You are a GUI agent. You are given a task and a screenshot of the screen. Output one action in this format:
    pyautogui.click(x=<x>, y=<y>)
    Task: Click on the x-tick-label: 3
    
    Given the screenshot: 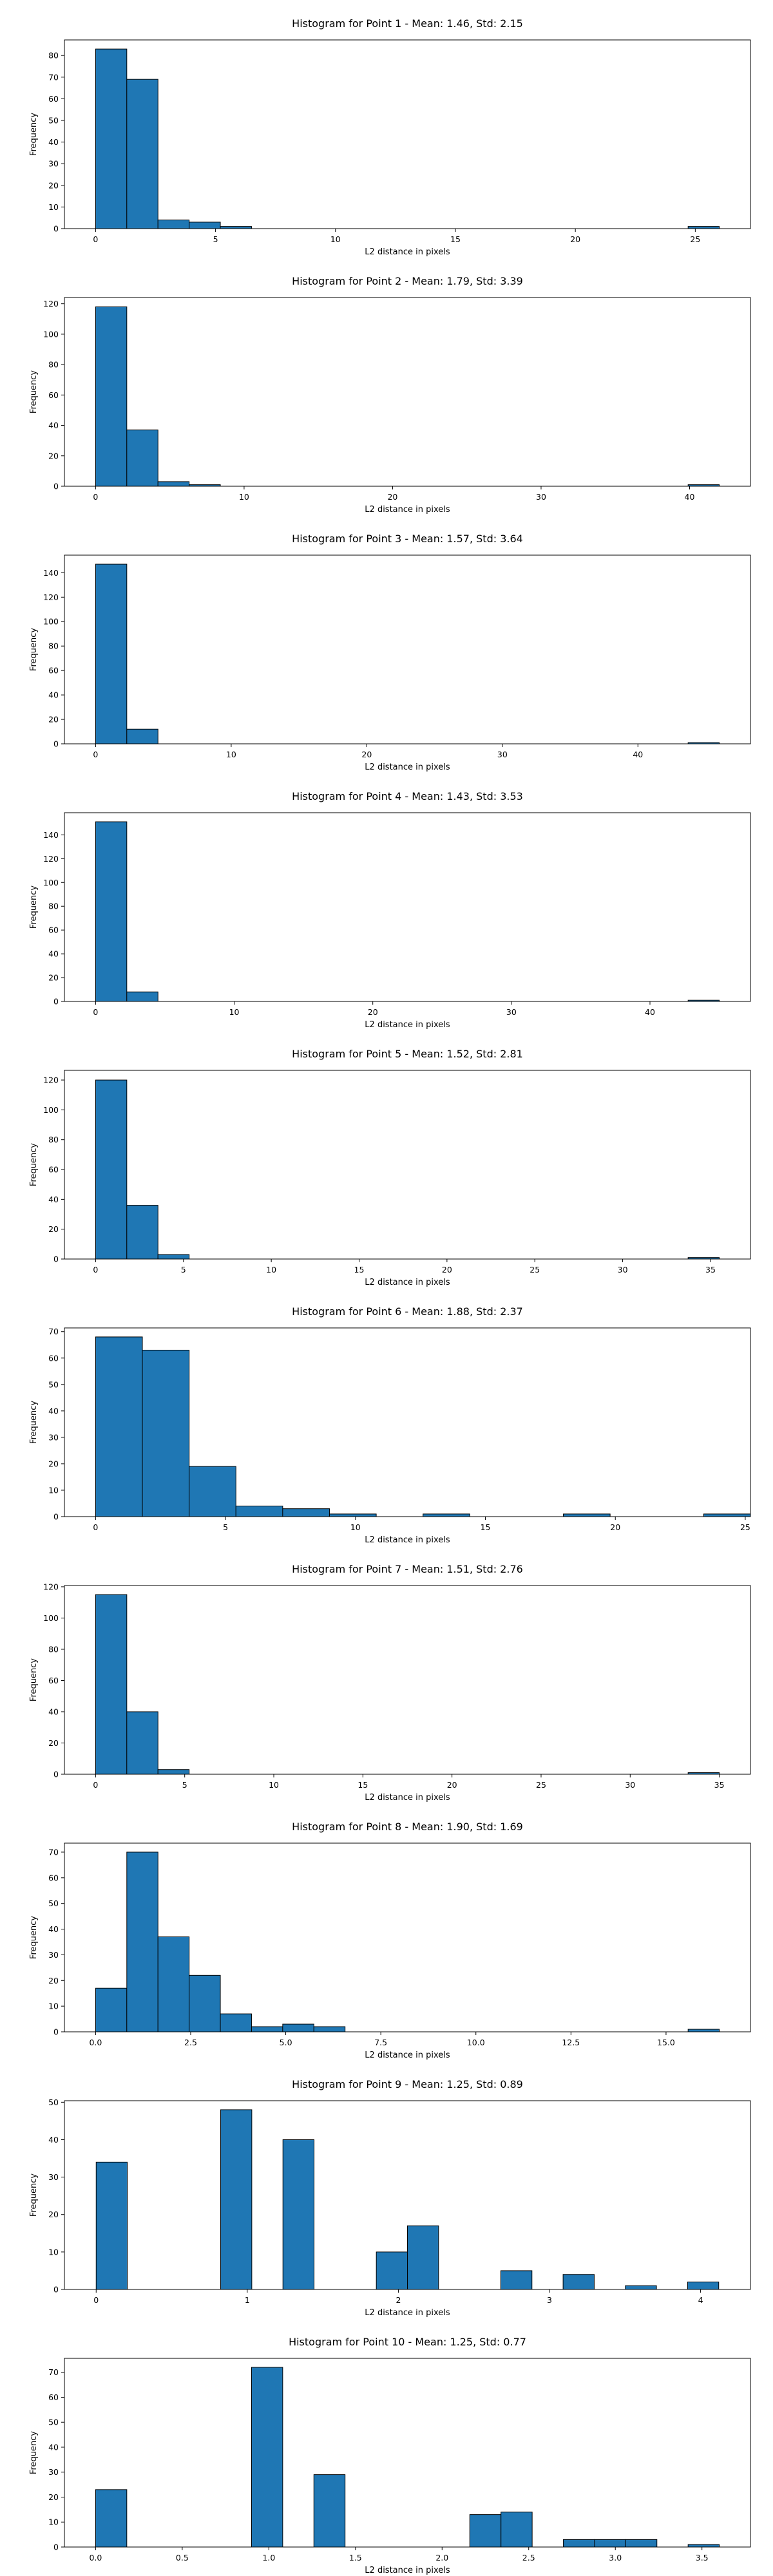 What is the action you would take?
    pyautogui.click(x=549, y=2300)
    